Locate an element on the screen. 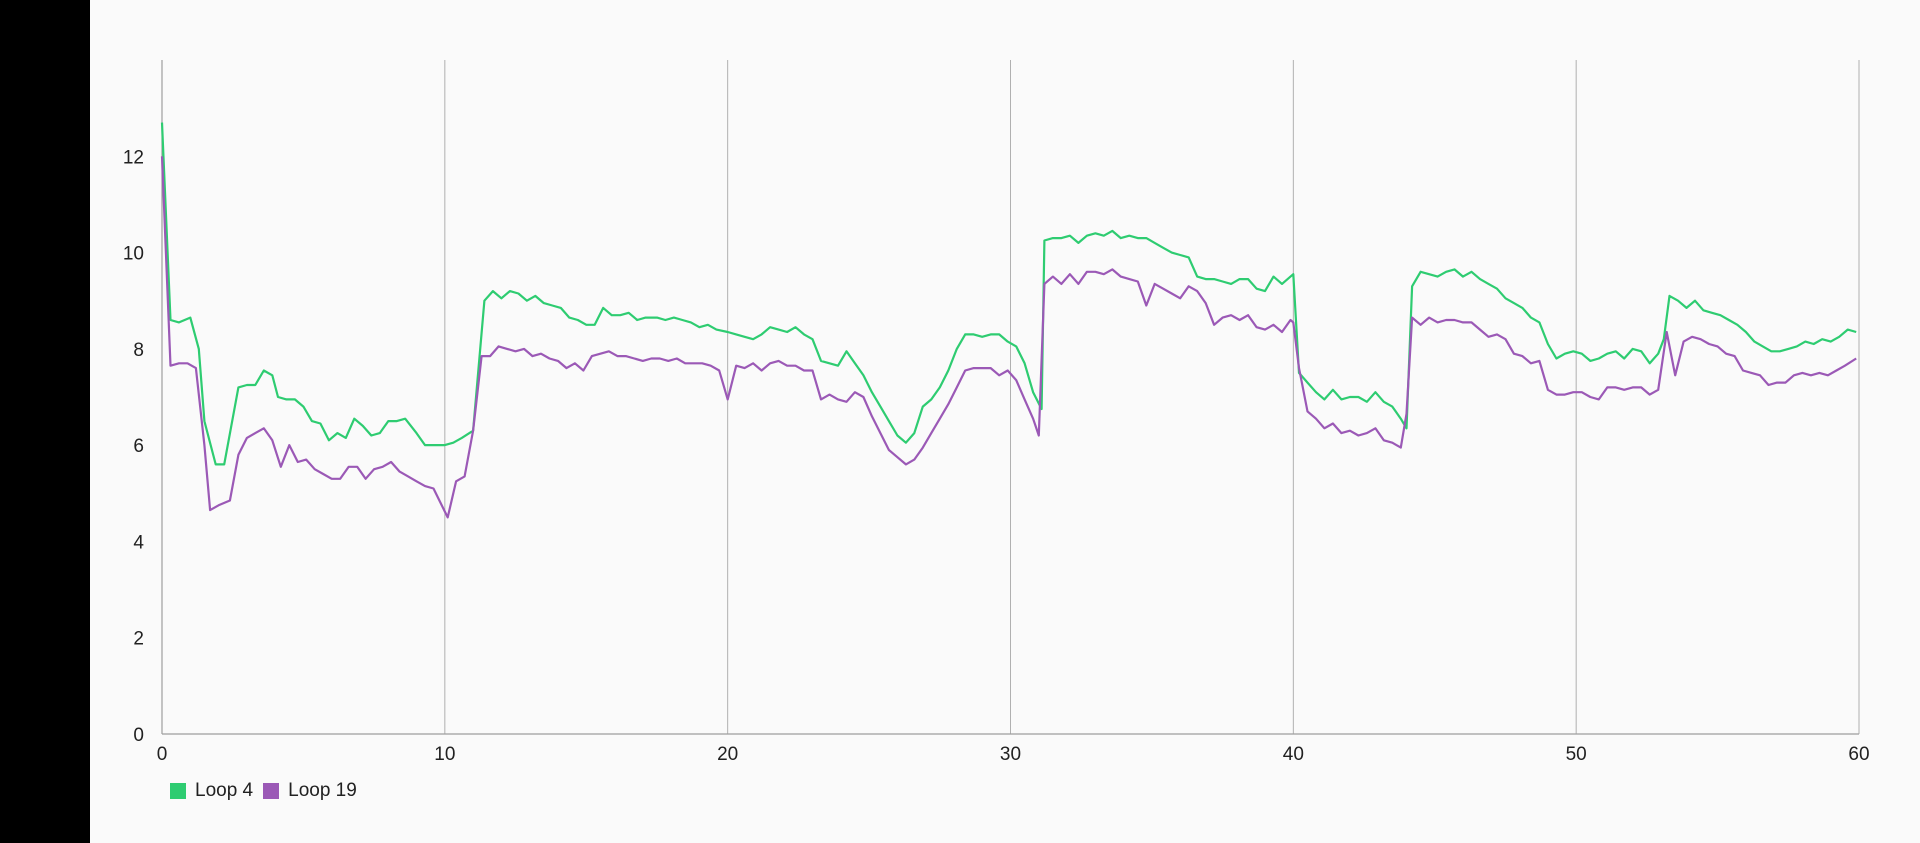  x-tick-label: 0 is located at coordinates (162, 754).